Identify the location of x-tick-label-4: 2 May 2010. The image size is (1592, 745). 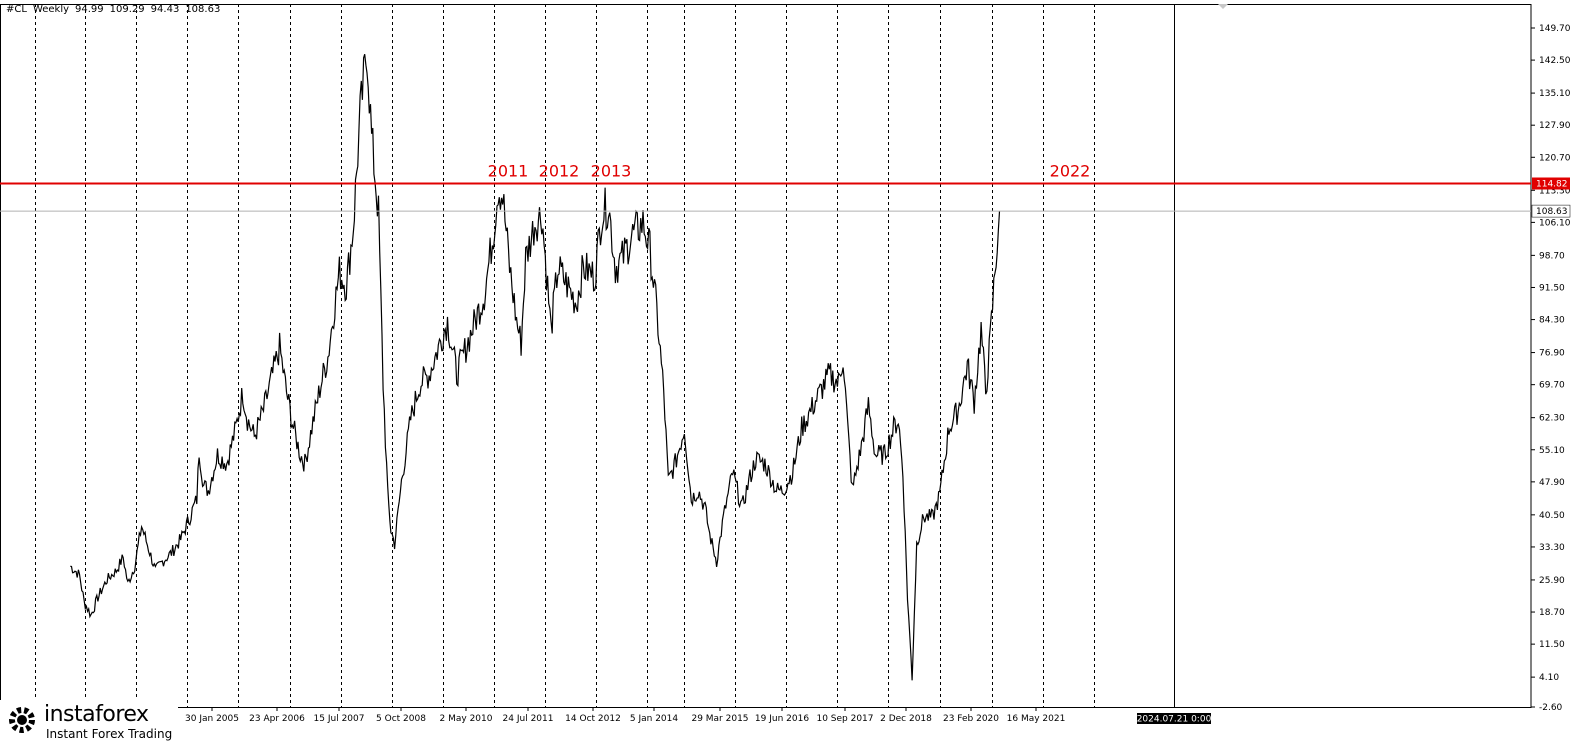
(466, 719).